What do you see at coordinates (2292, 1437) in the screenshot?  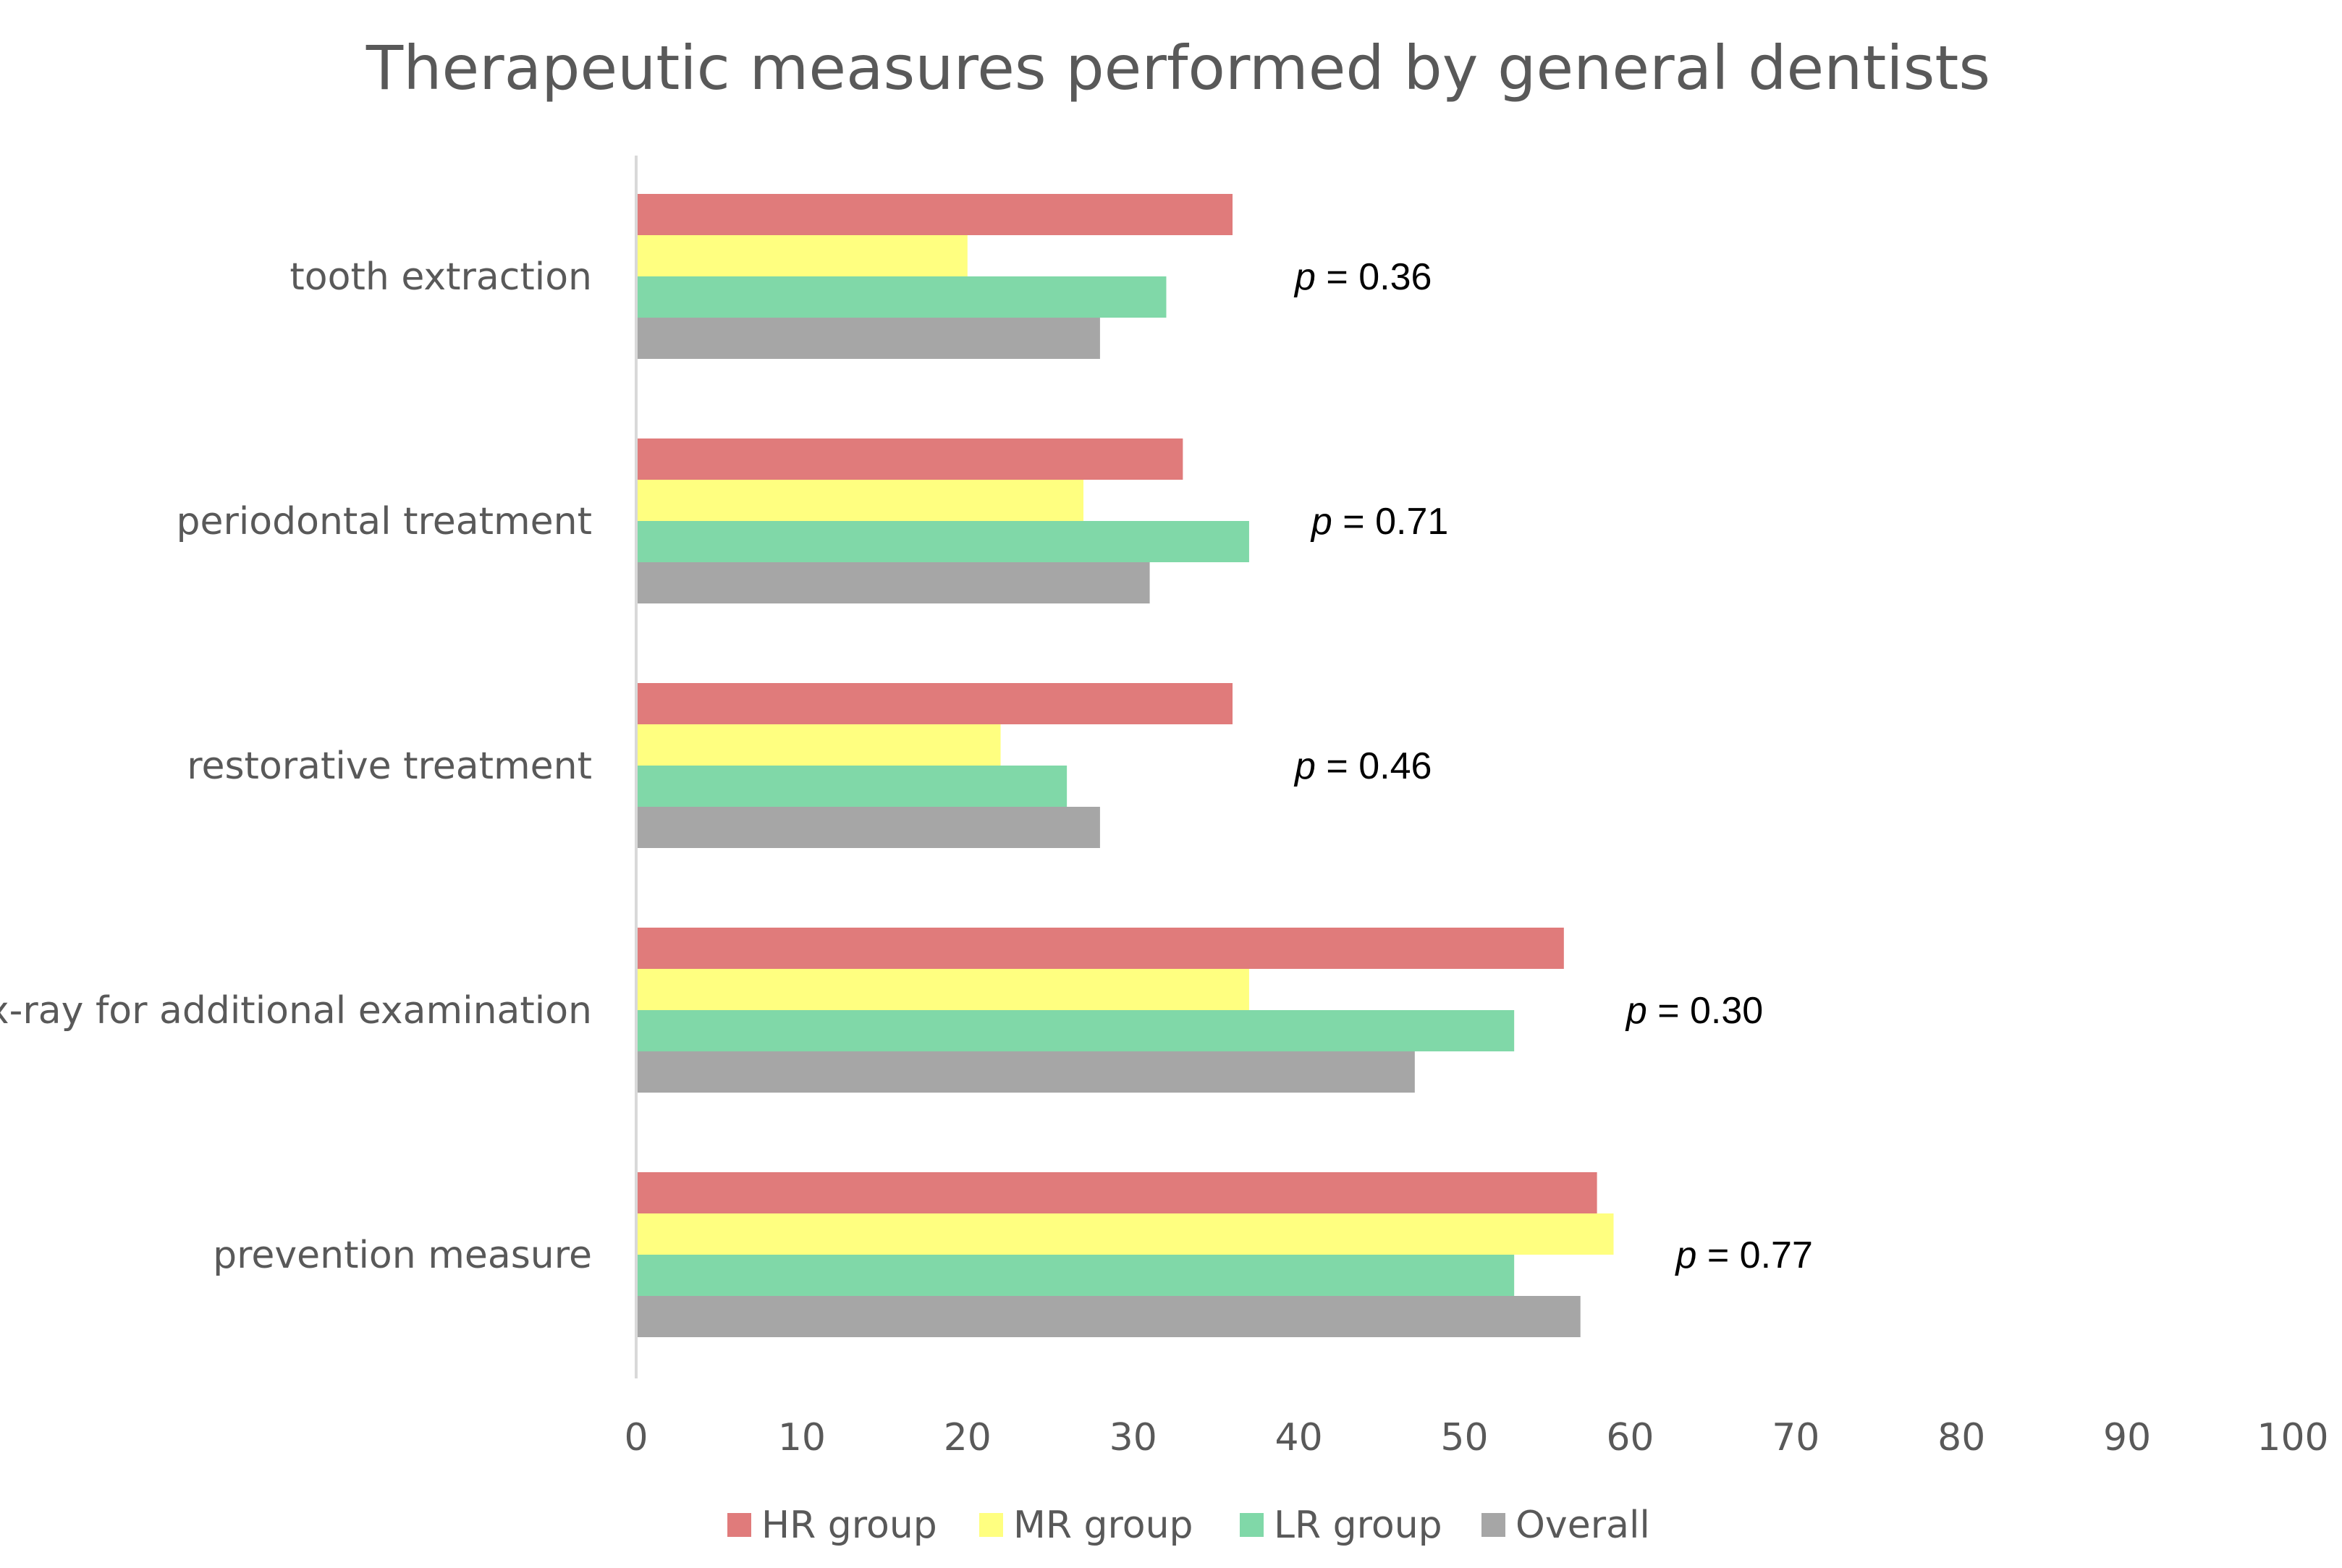 I see `x-tick-label: 100` at bounding box center [2292, 1437].